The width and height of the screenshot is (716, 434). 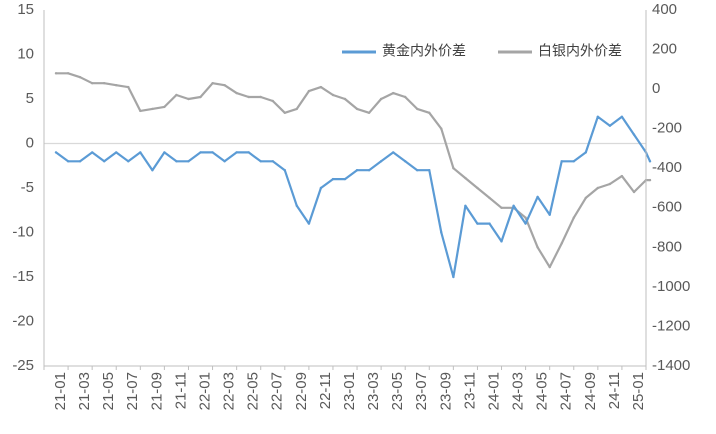 What do you see at coordinates (664, 9) in the screenshot?
I see `right-tick-label: 400` at bounding box center [664, 9].